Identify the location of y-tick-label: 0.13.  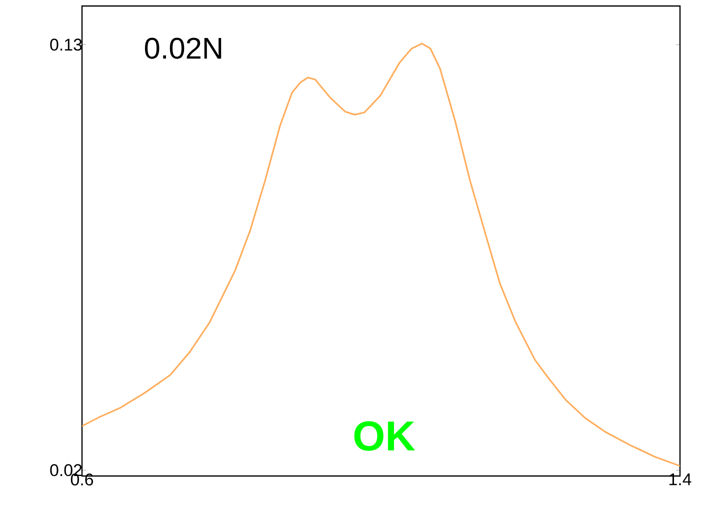
(66, 44).